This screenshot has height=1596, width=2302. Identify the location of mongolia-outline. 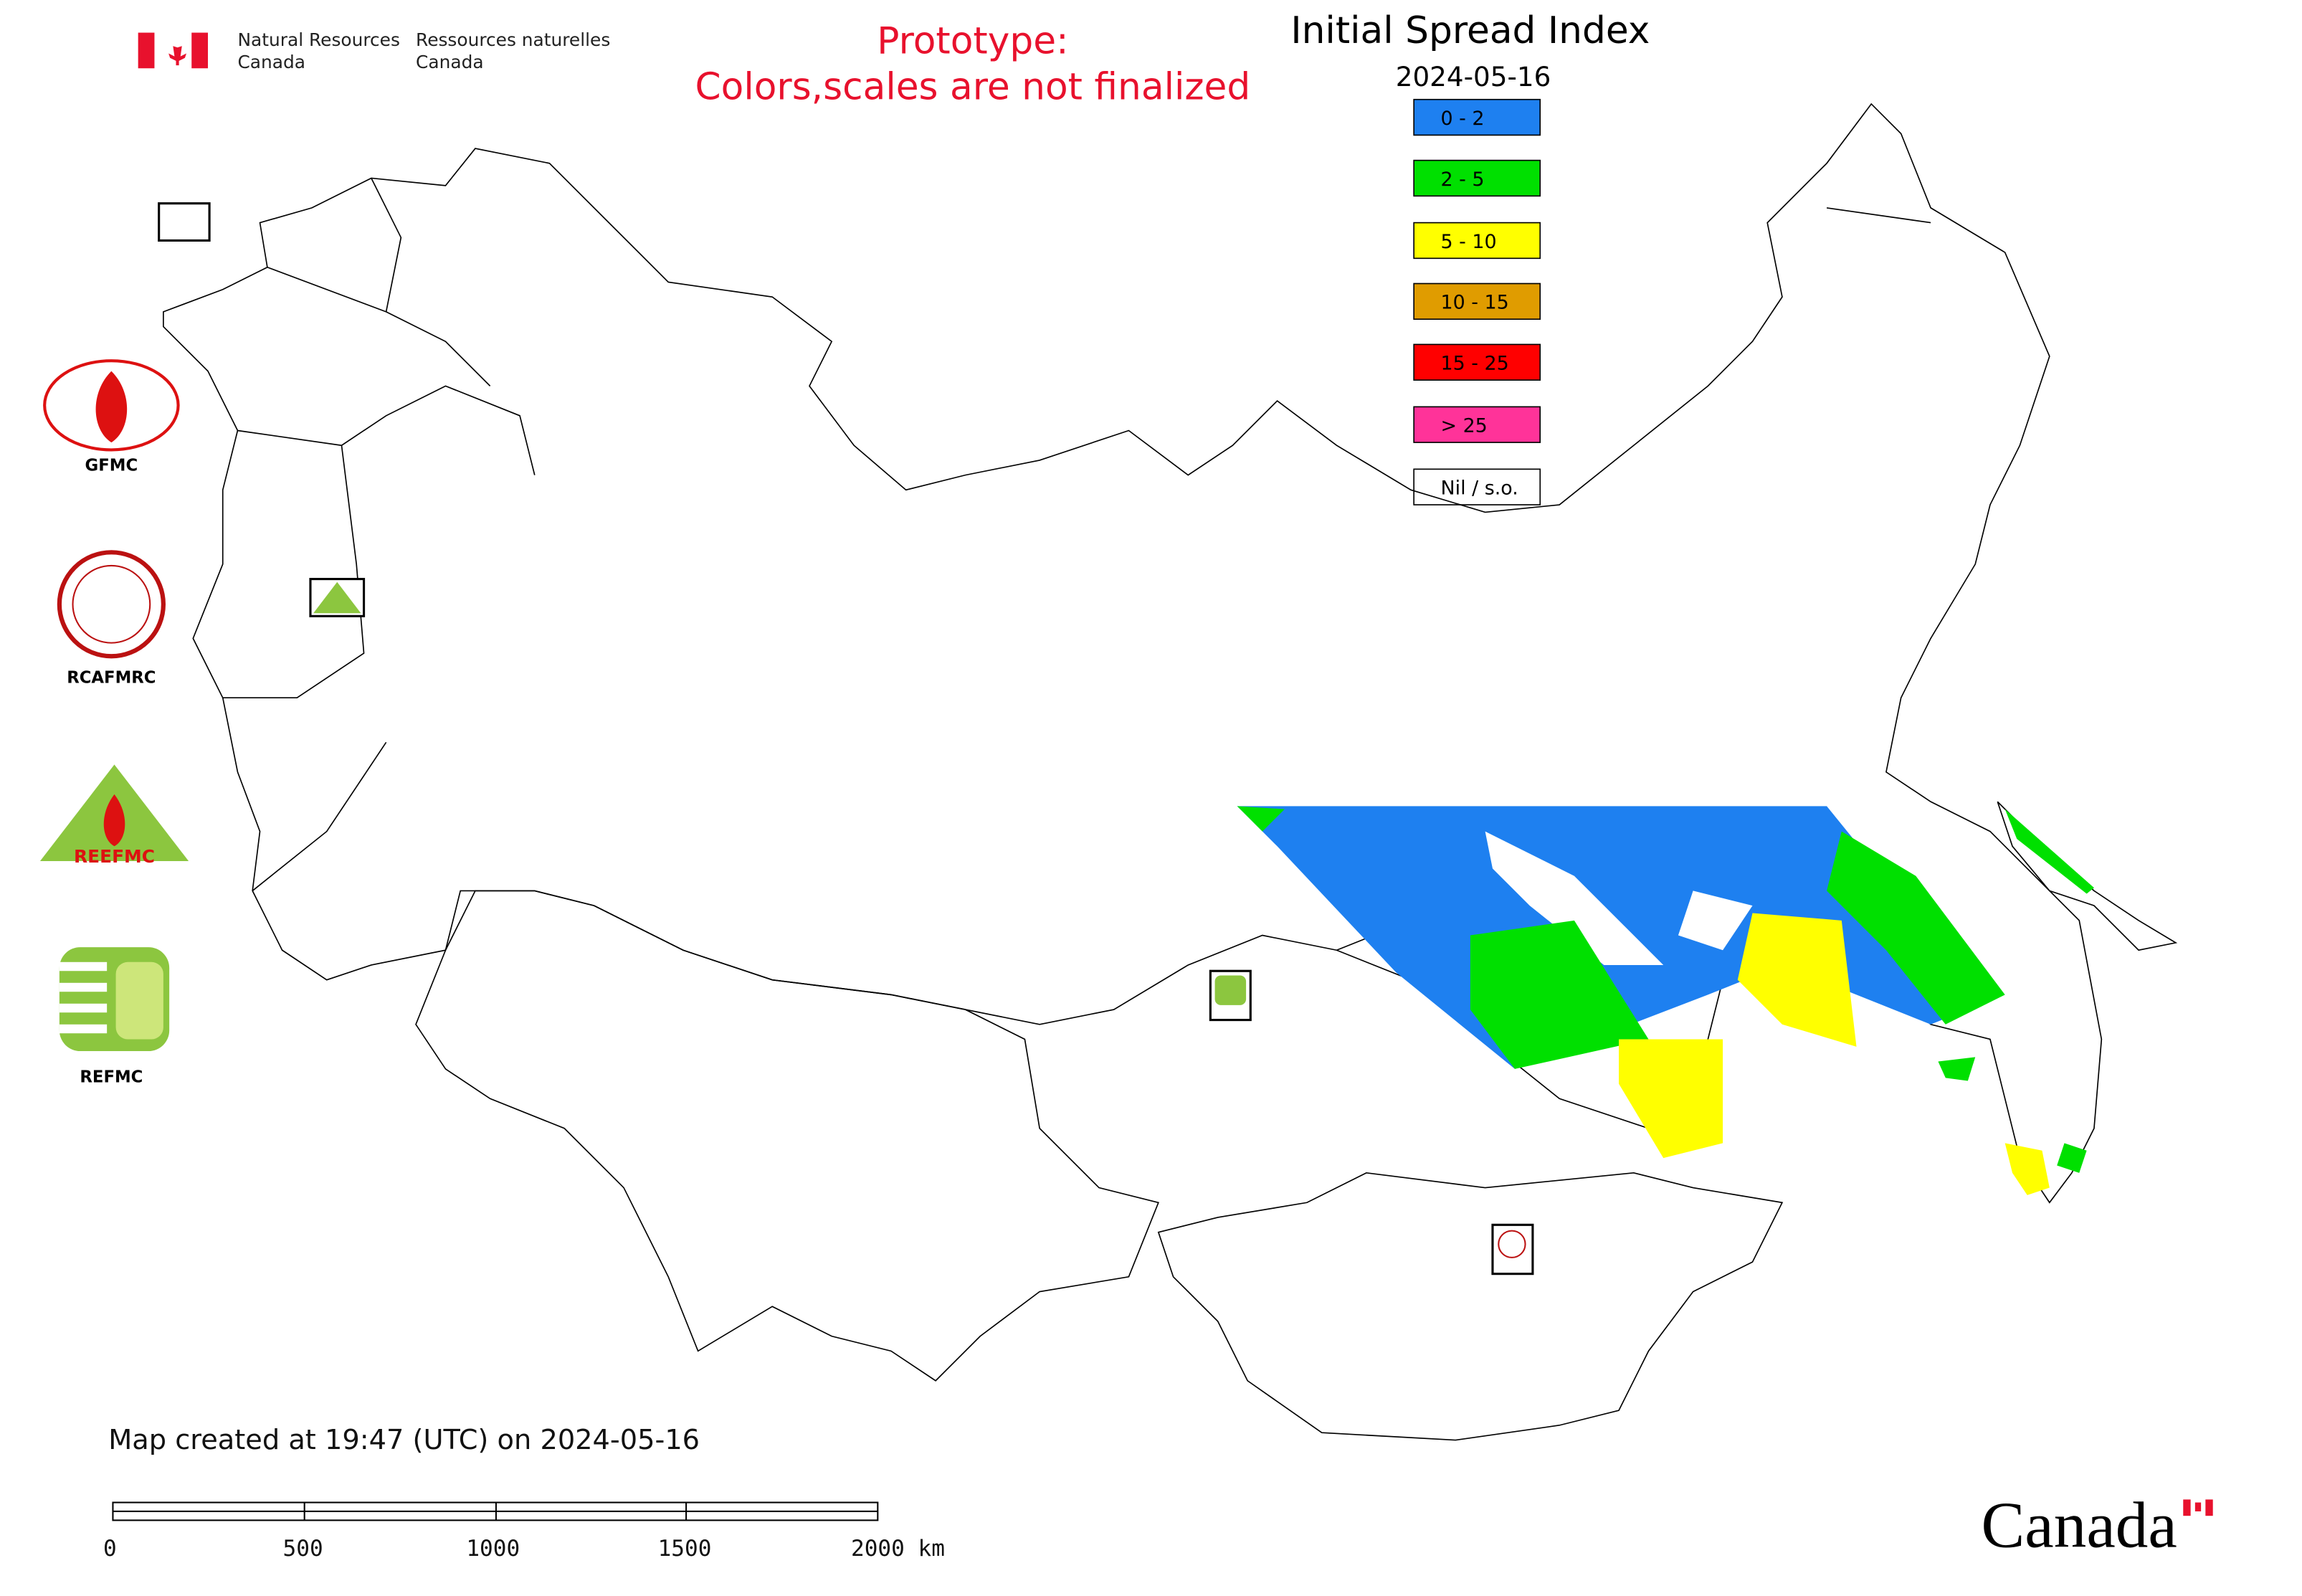
(1471, 1306).